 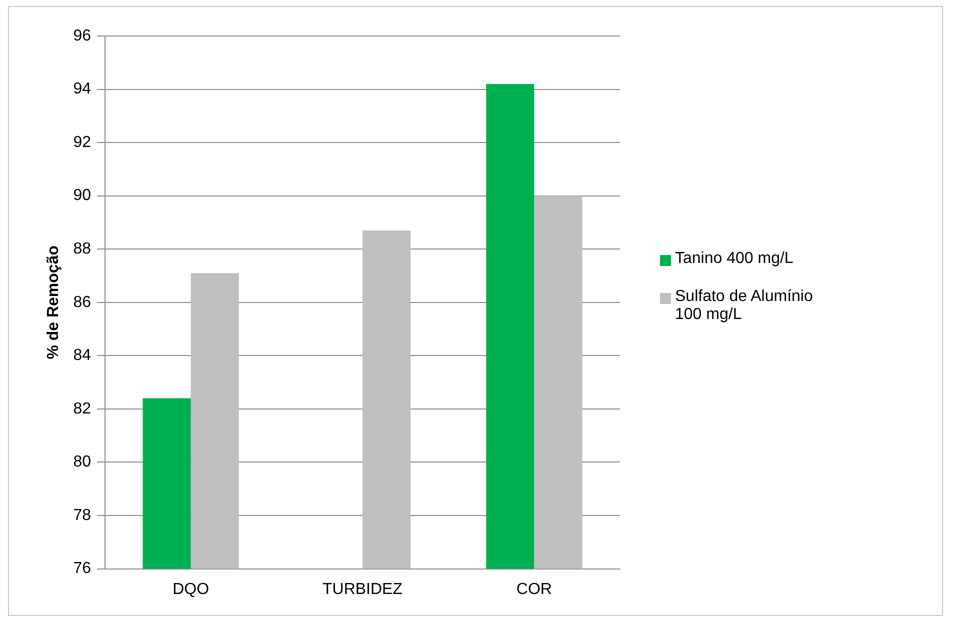 I want to click on y-tick-label: 76, so click(x=82, y=569).